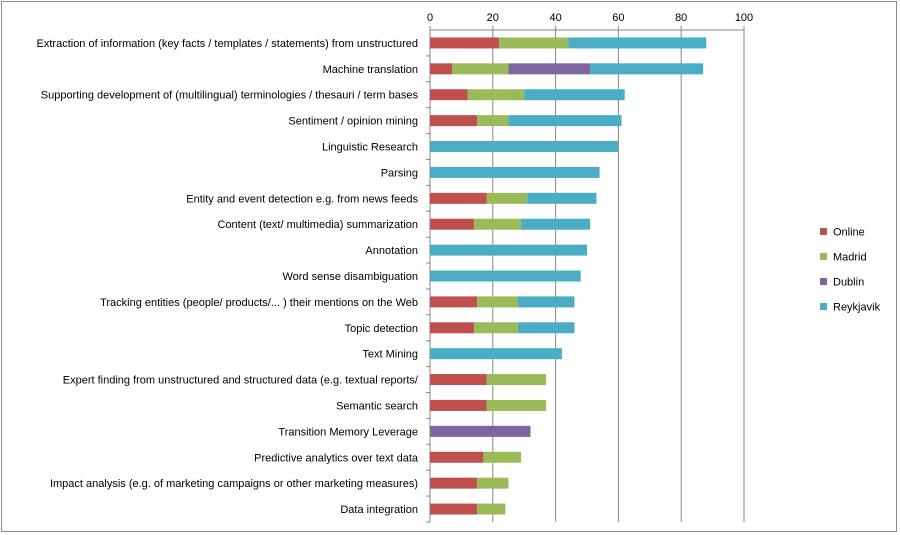 The width and height of the screenshot is (900, 535). What do you see at coordinates (348, 432) in the screenshot?
I see `category-label: Transition Memory Leverage` at bounding box center [348, 432].